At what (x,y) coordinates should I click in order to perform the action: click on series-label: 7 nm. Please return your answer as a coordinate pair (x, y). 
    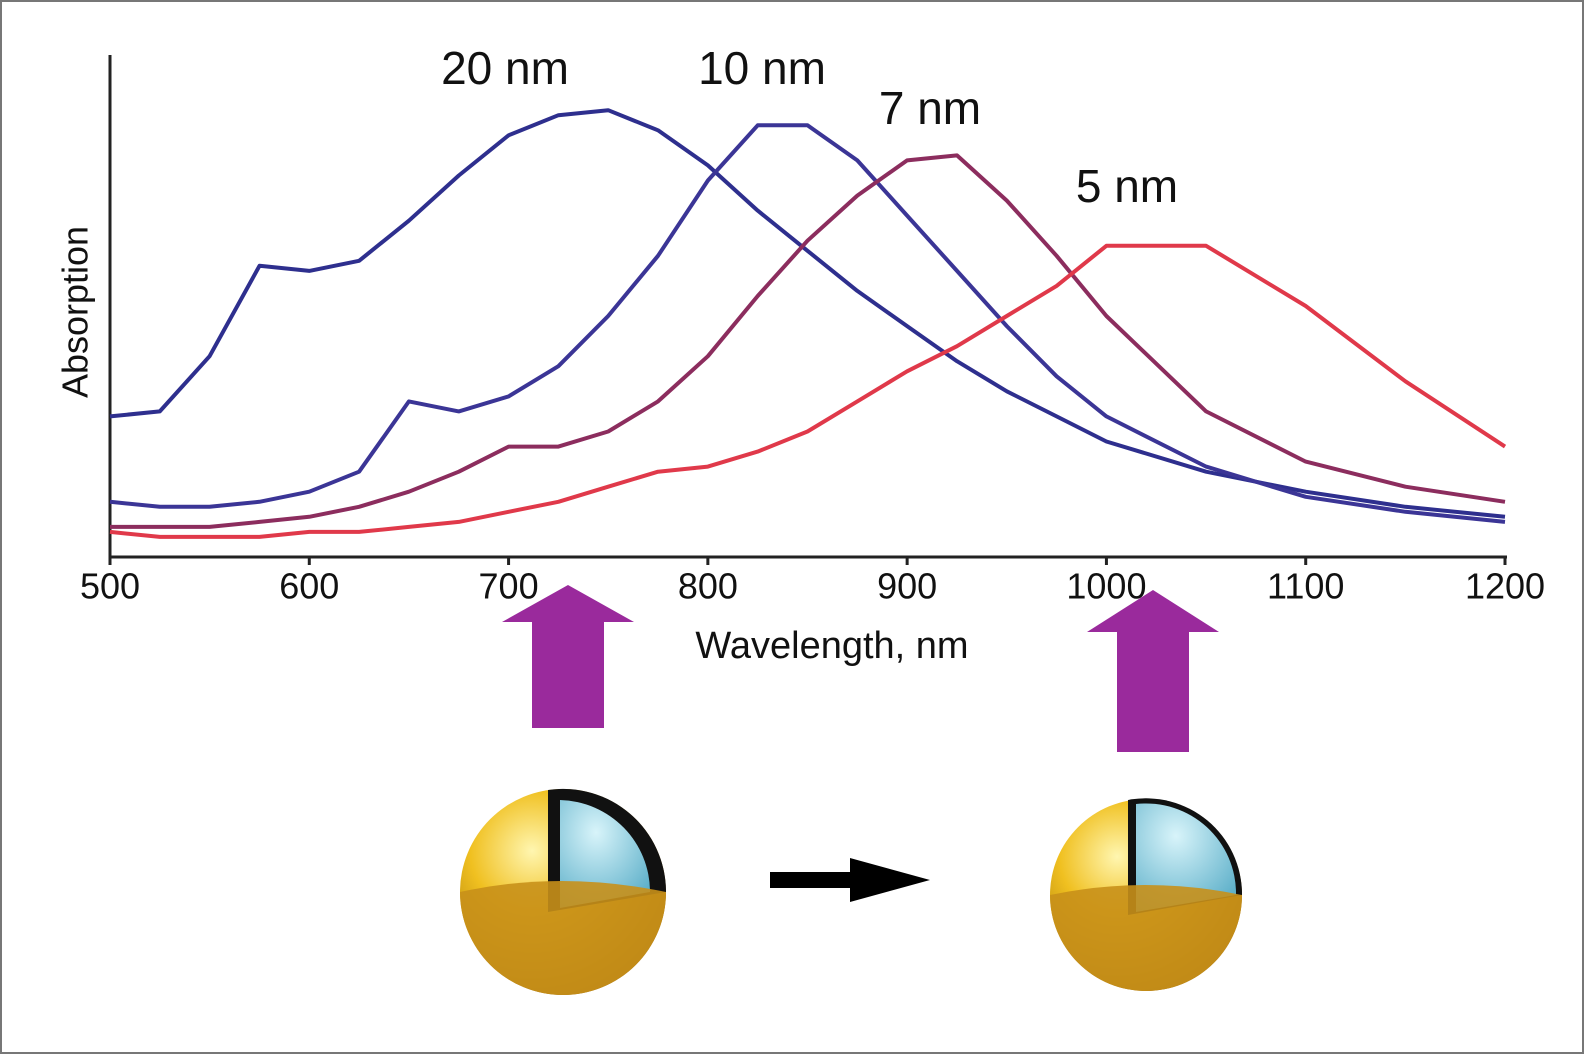
    Looking at the image, I should click on (930, 108).